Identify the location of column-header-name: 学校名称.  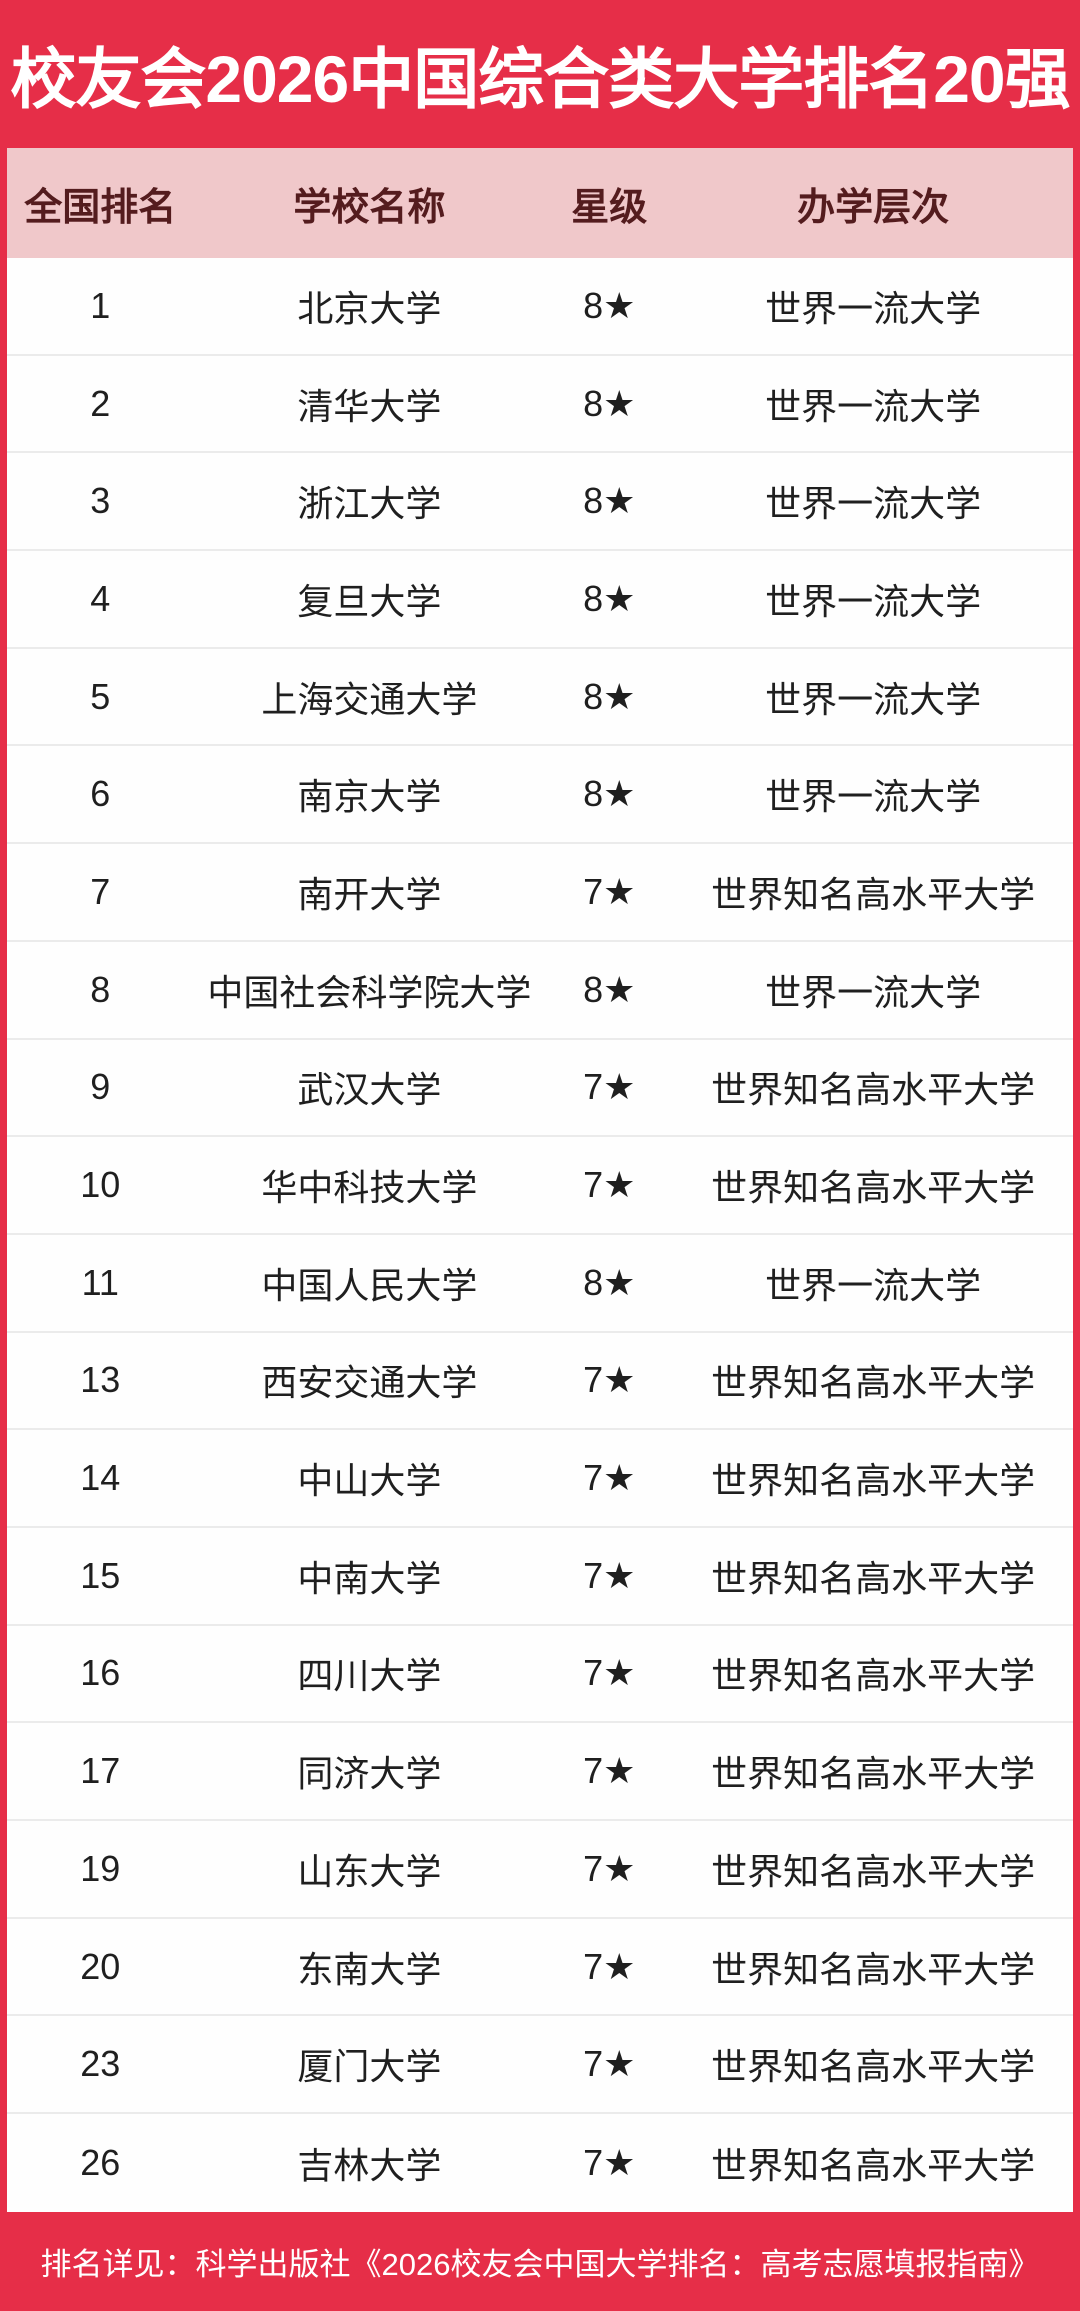
(369, 207).